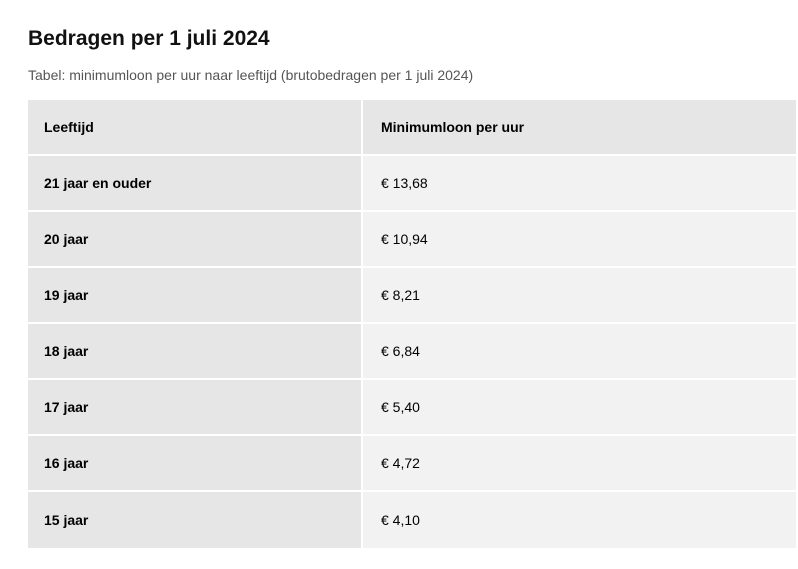  What do you see at coordinates (149, 38) in the screenshot?
I see `page-title: Bedragen per 1 juli 2024` at bounding box center [149, 38].